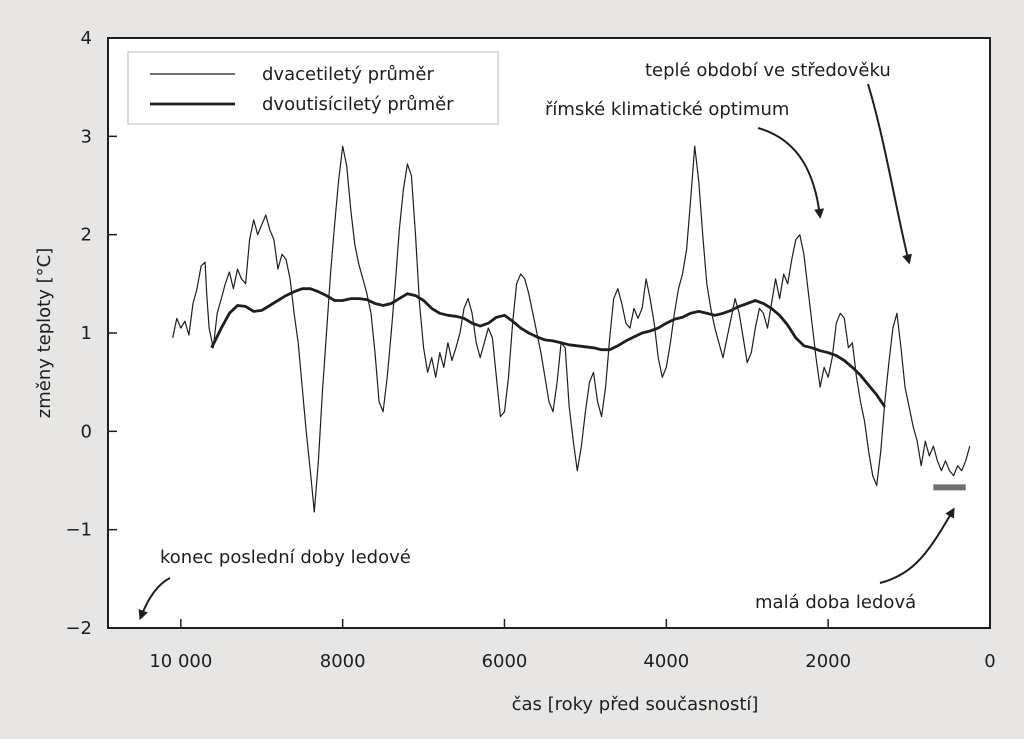  Describe the element at coordinates (548, 347) in the screenshot. I see `series-line-2000yr-average` at that location.